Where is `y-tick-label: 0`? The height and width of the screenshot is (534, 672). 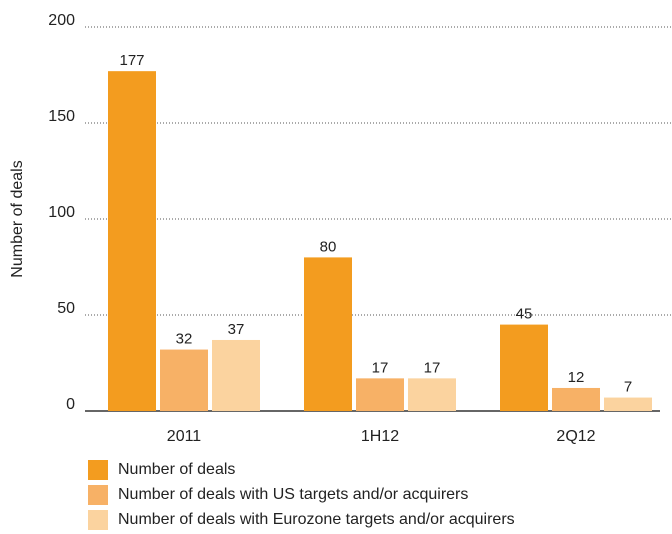
y-tick-label: 0 is located at coordinates (70, 404).